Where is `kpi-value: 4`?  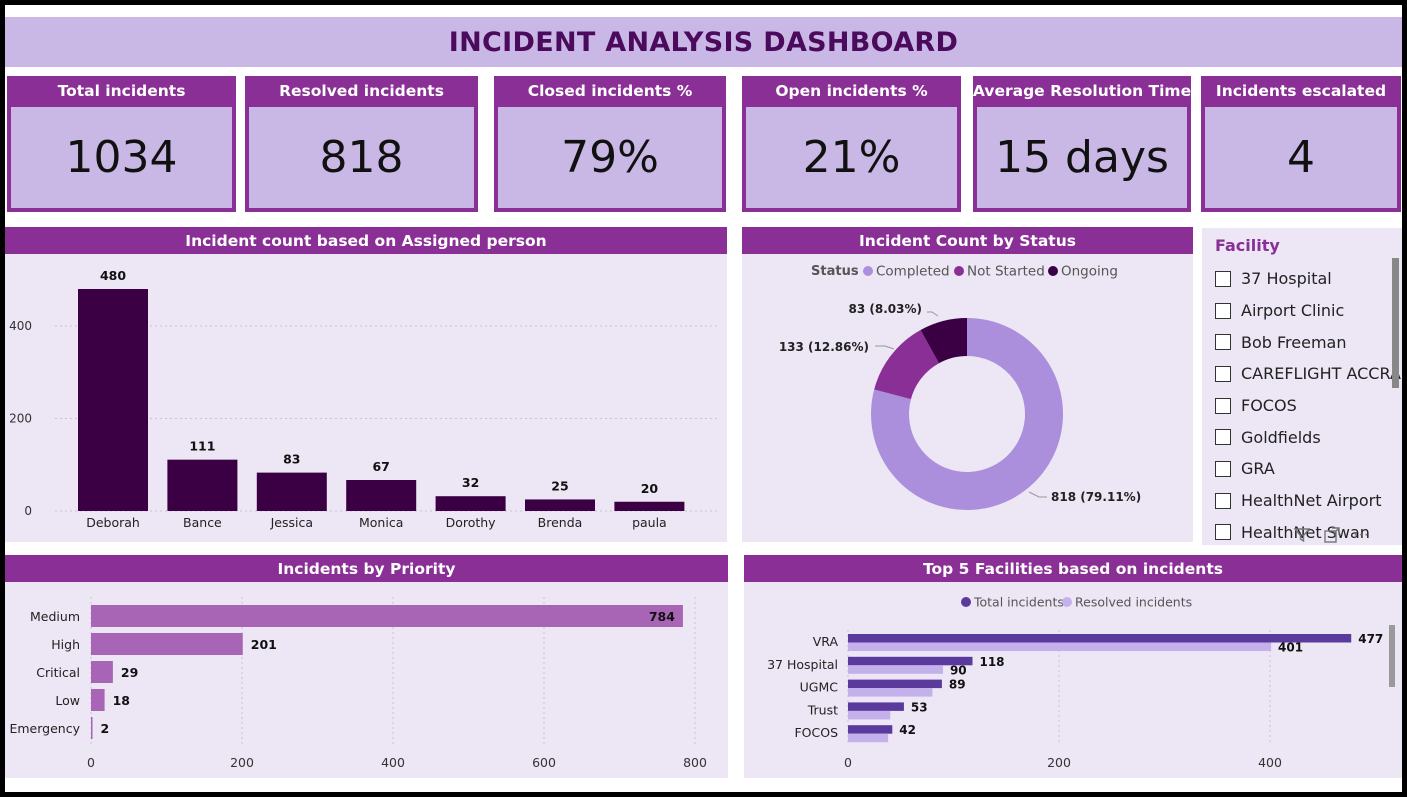 kpi-value: 4 is located at coordinates (1301, 157).